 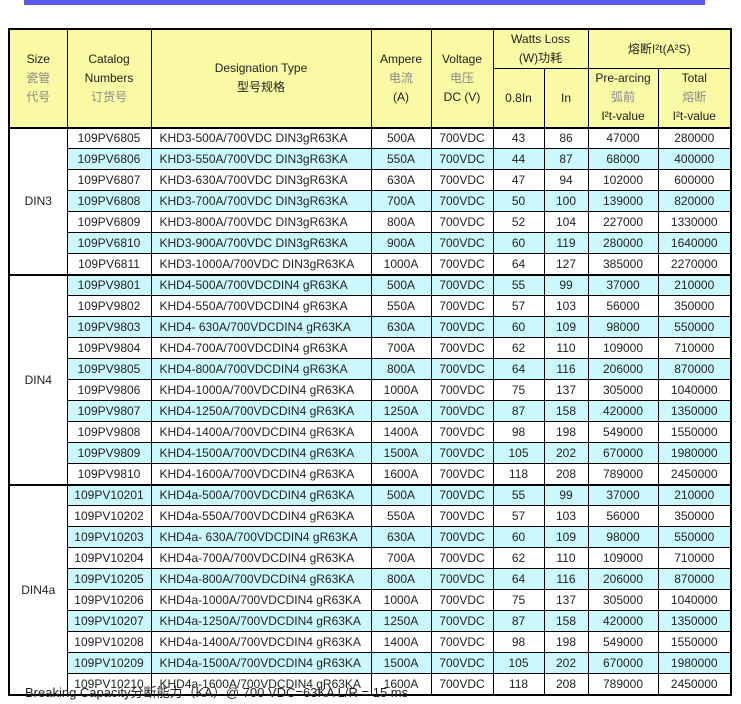 What do you see at coordinates (566, 642) in the screenshot?
I see `cell-watts-in: 198` at bounding box center [566, 642].